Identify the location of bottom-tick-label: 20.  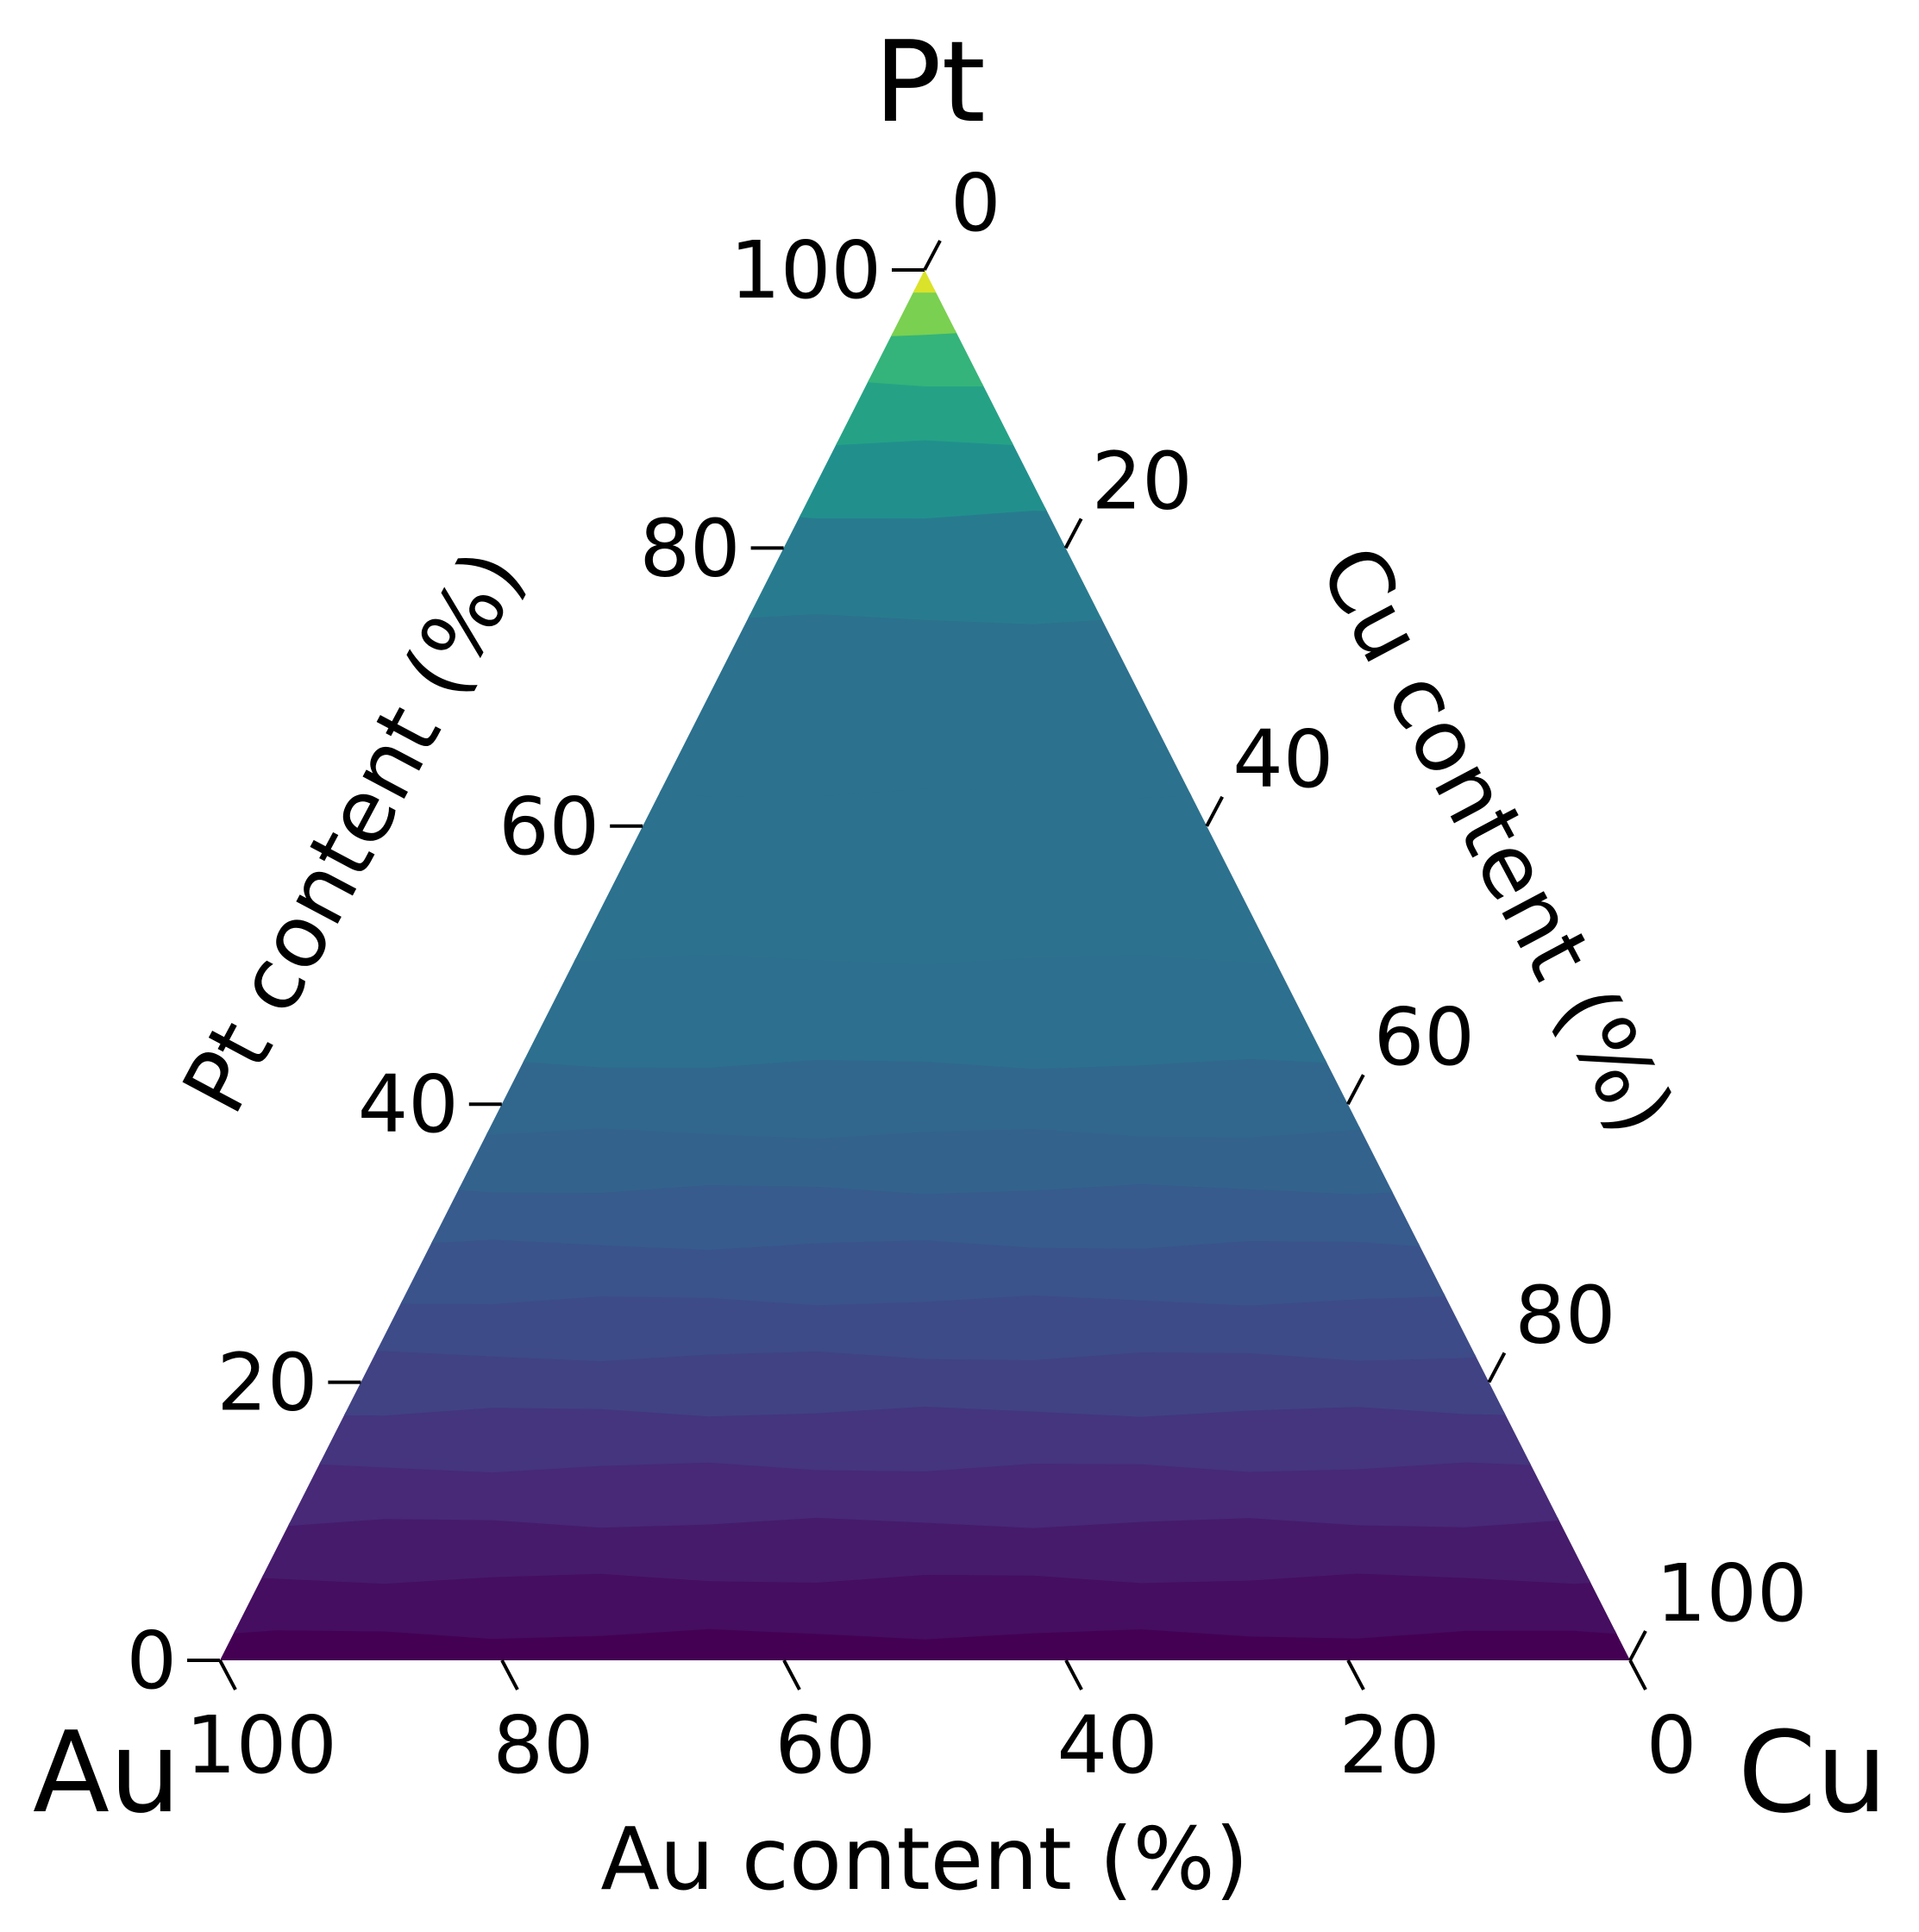
(1389, 1745).